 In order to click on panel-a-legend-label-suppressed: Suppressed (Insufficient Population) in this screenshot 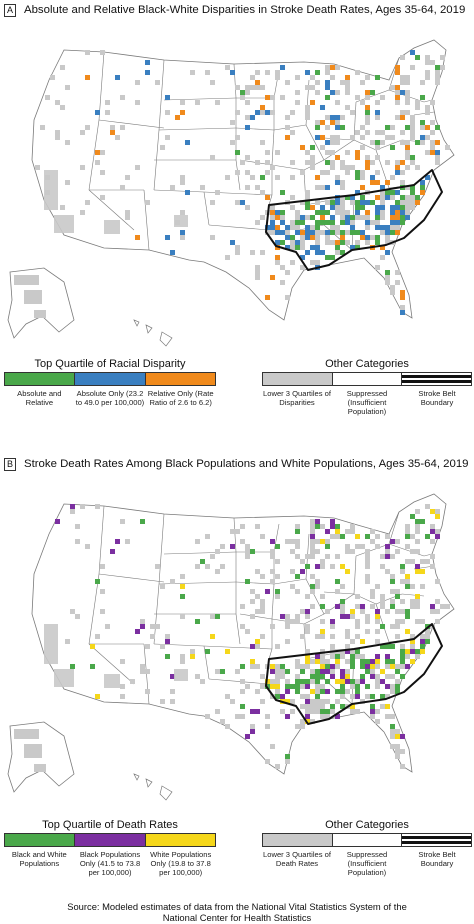, I will do `click(367, 402)`.